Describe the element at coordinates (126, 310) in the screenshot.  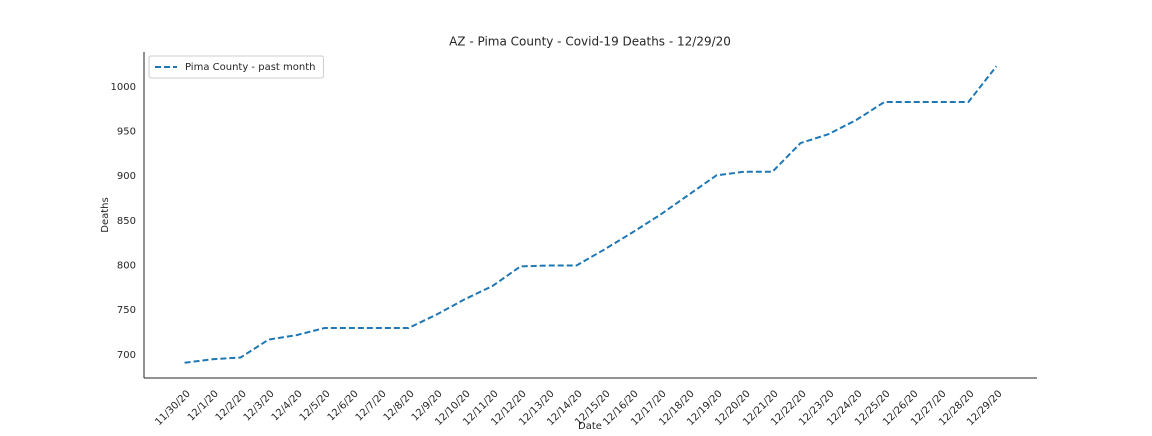
I see `y-tick-label: 750` at that location.